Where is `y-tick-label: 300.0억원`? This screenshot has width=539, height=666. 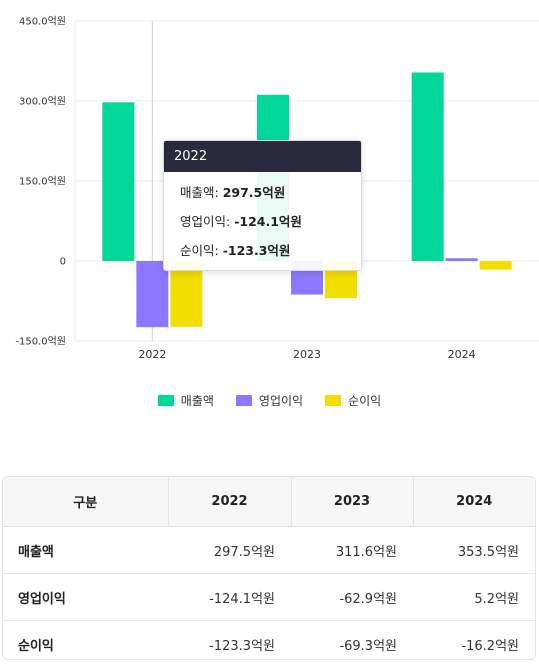
y-tick-label: 300.0억원 is located at coordinates (42, 102).